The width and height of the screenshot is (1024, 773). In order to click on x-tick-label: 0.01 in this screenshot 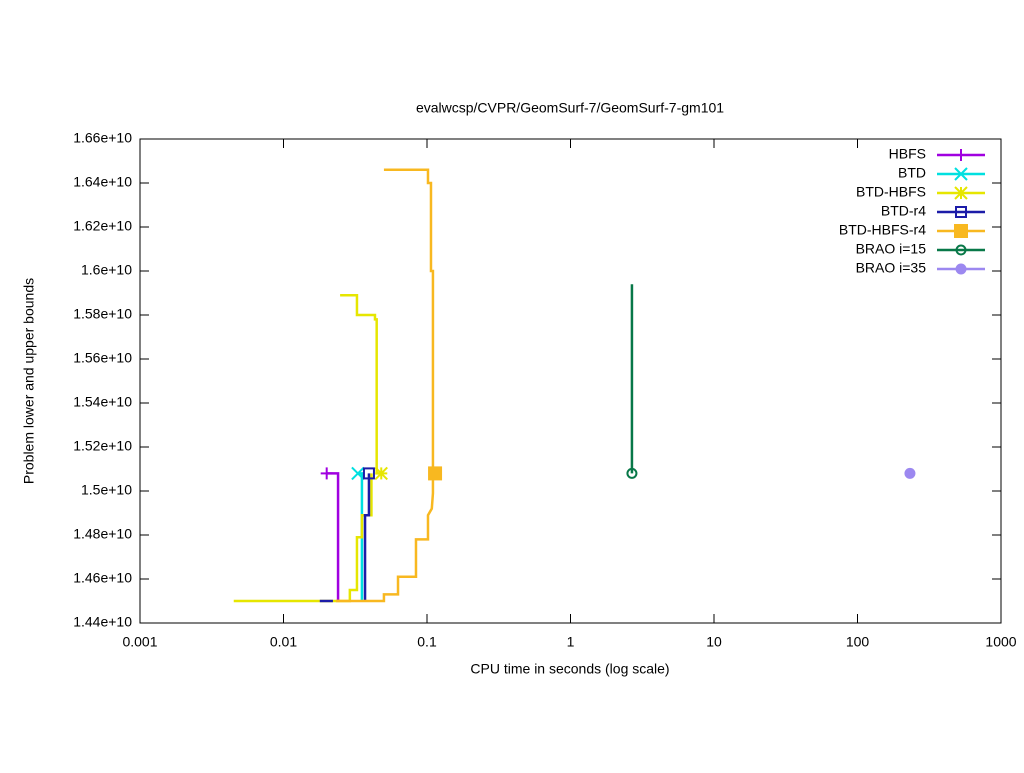, I will do `click(283, 642)`.